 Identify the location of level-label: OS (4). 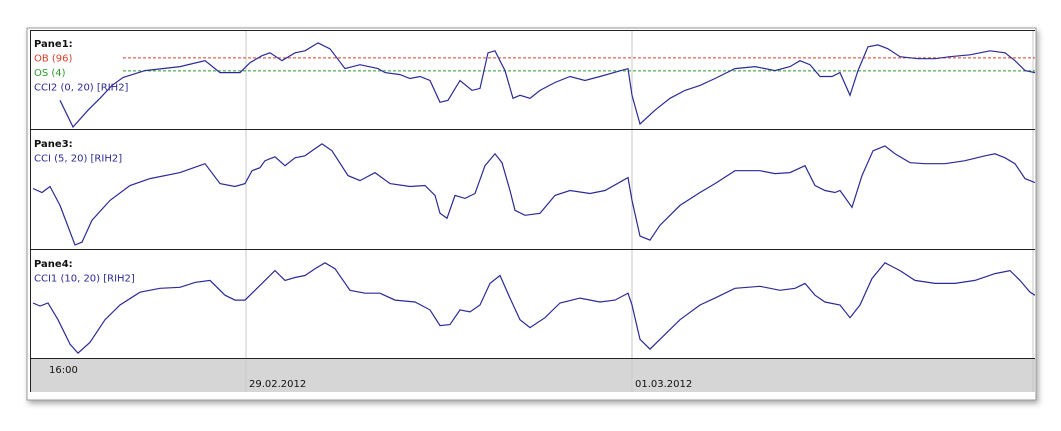
(50, 73).